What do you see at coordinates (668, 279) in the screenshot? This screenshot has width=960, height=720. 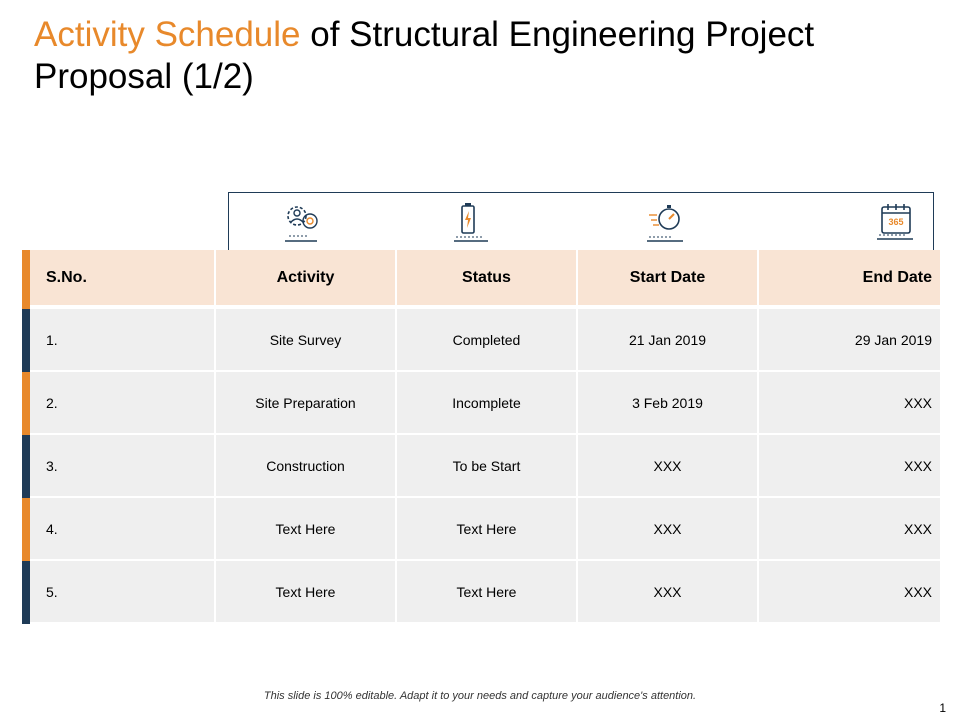 I see `header-start-date: Start Date` at bounding box center [668, 279].